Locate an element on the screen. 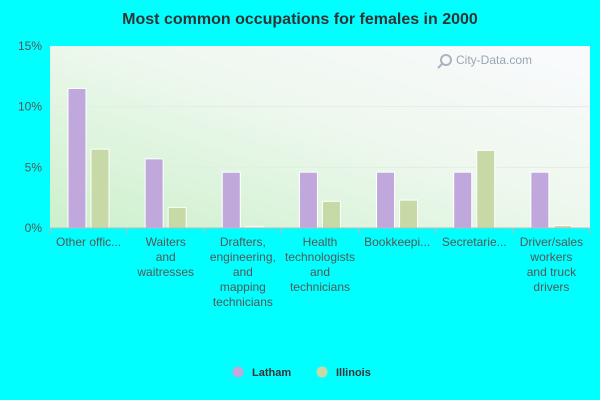  watermark: City-Data.com is located at coordinates (484, 61).